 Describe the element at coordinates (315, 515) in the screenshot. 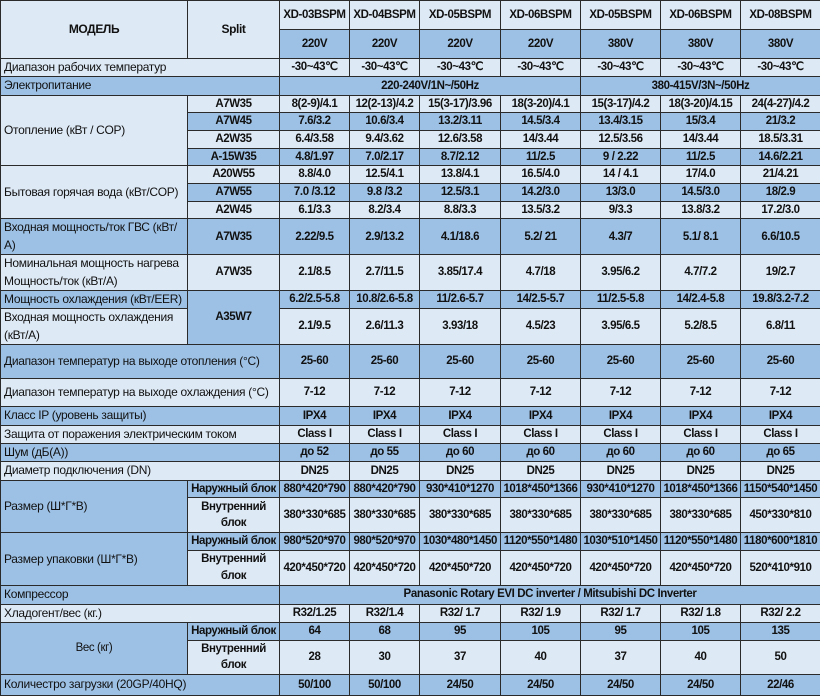

I see `value-cell: 380*330*685` at that location.